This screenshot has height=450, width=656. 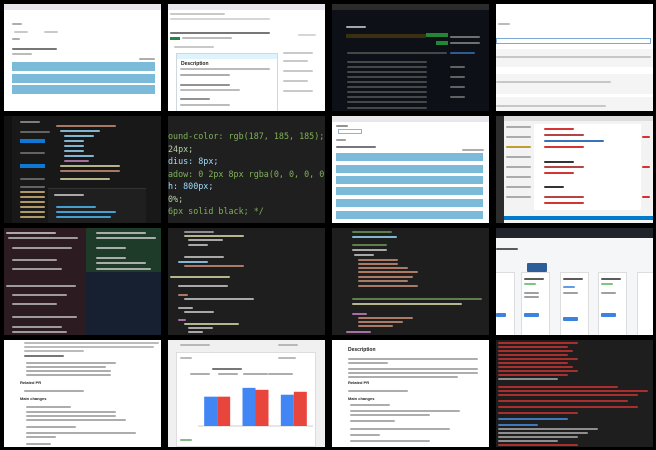 I want to click on status-badge, so click(x=175, y=38).